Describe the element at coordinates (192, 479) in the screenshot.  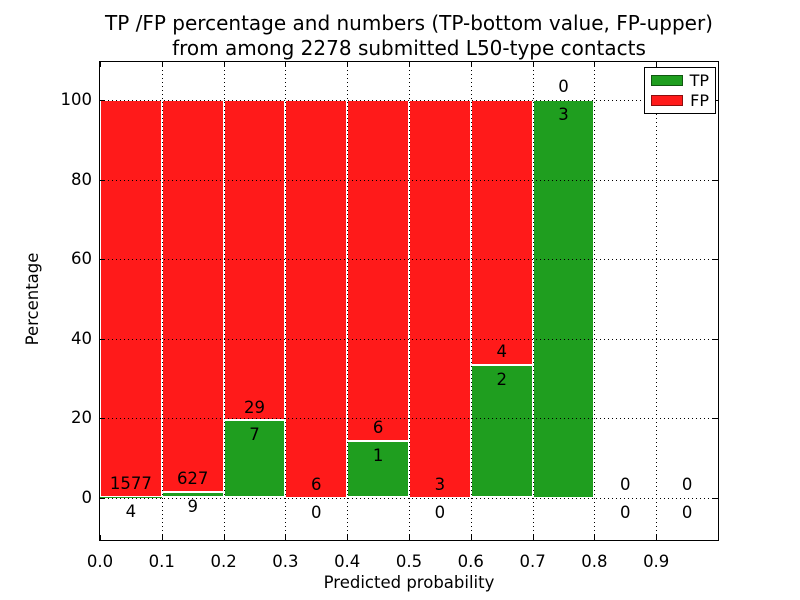
I see `fp-count-label: 627` at that location.